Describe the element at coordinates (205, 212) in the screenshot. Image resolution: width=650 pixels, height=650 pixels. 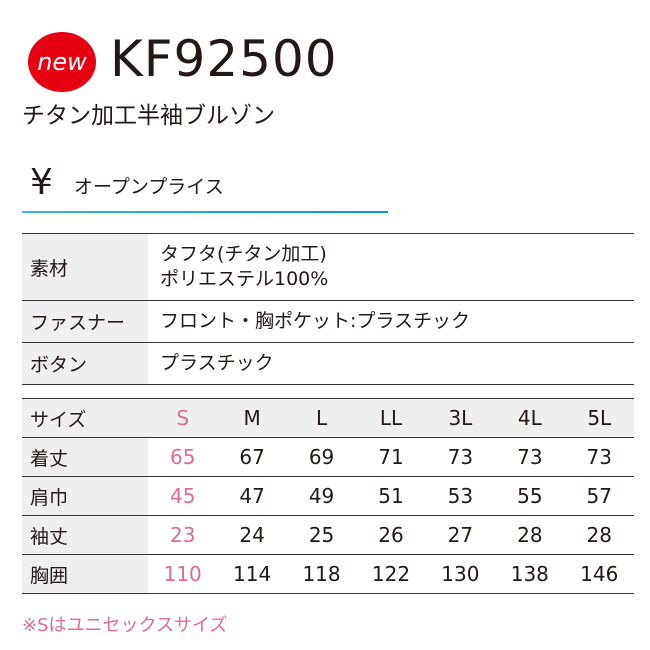
I see `divider` at that location.